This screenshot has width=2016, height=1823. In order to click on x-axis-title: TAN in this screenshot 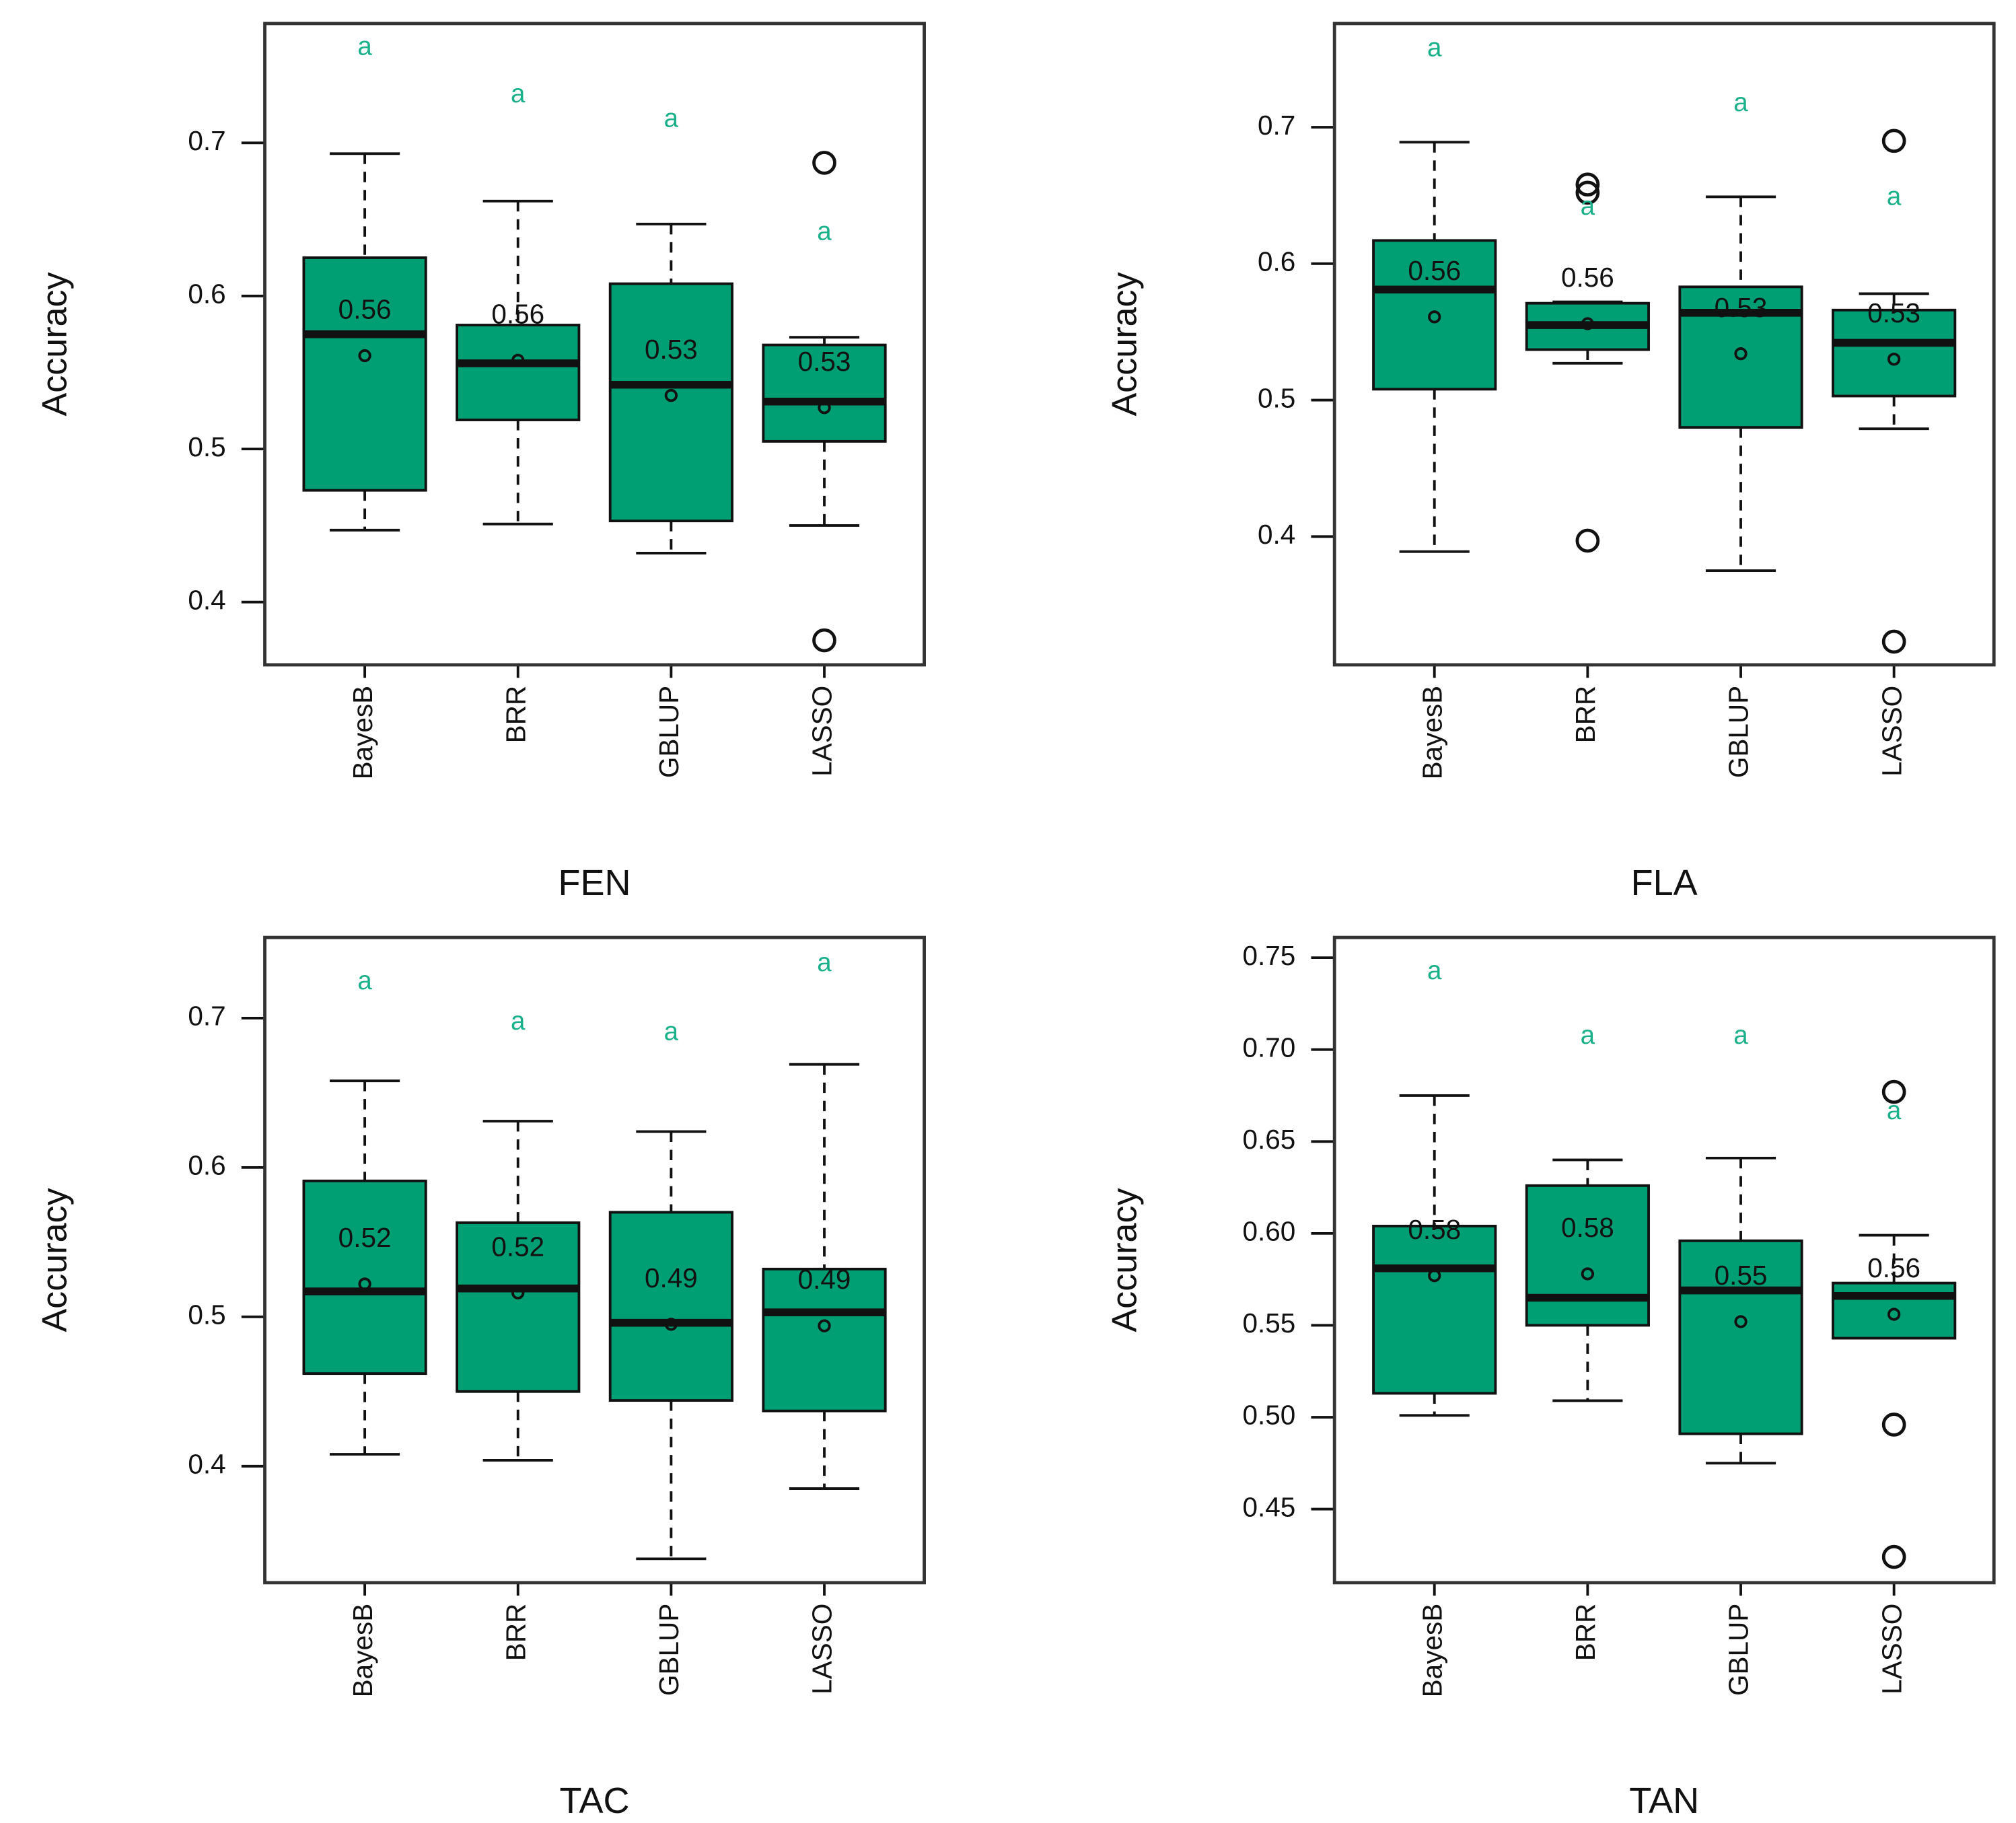, I will do `click(1664, 1801)`.